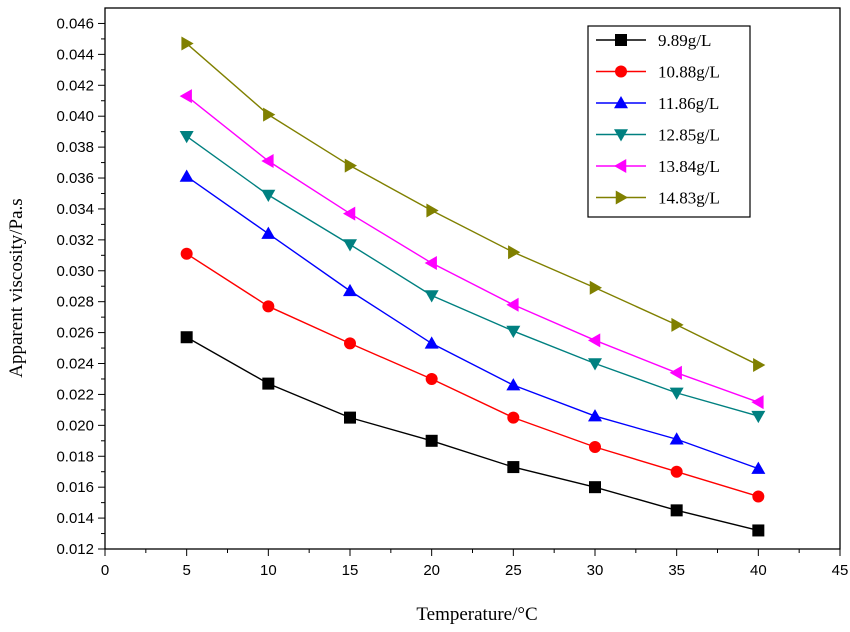  Describe the element at coordinates (75, 23) in the screenshot. I see `y-tick-label: 0.046` at that location.